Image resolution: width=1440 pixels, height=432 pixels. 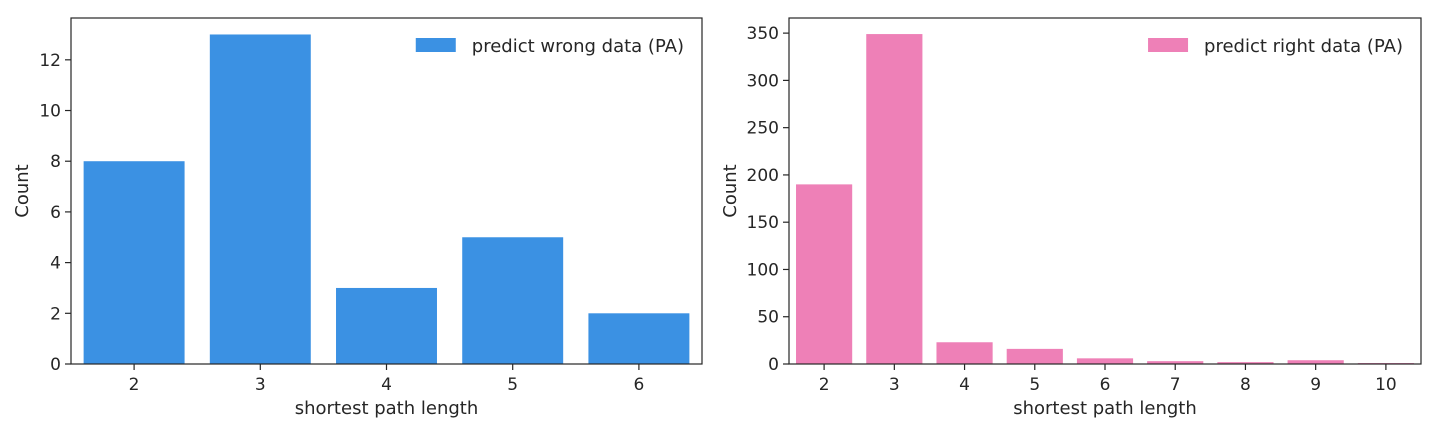 I want to click on y-tick-label: 6, so click(x=55, y=213).